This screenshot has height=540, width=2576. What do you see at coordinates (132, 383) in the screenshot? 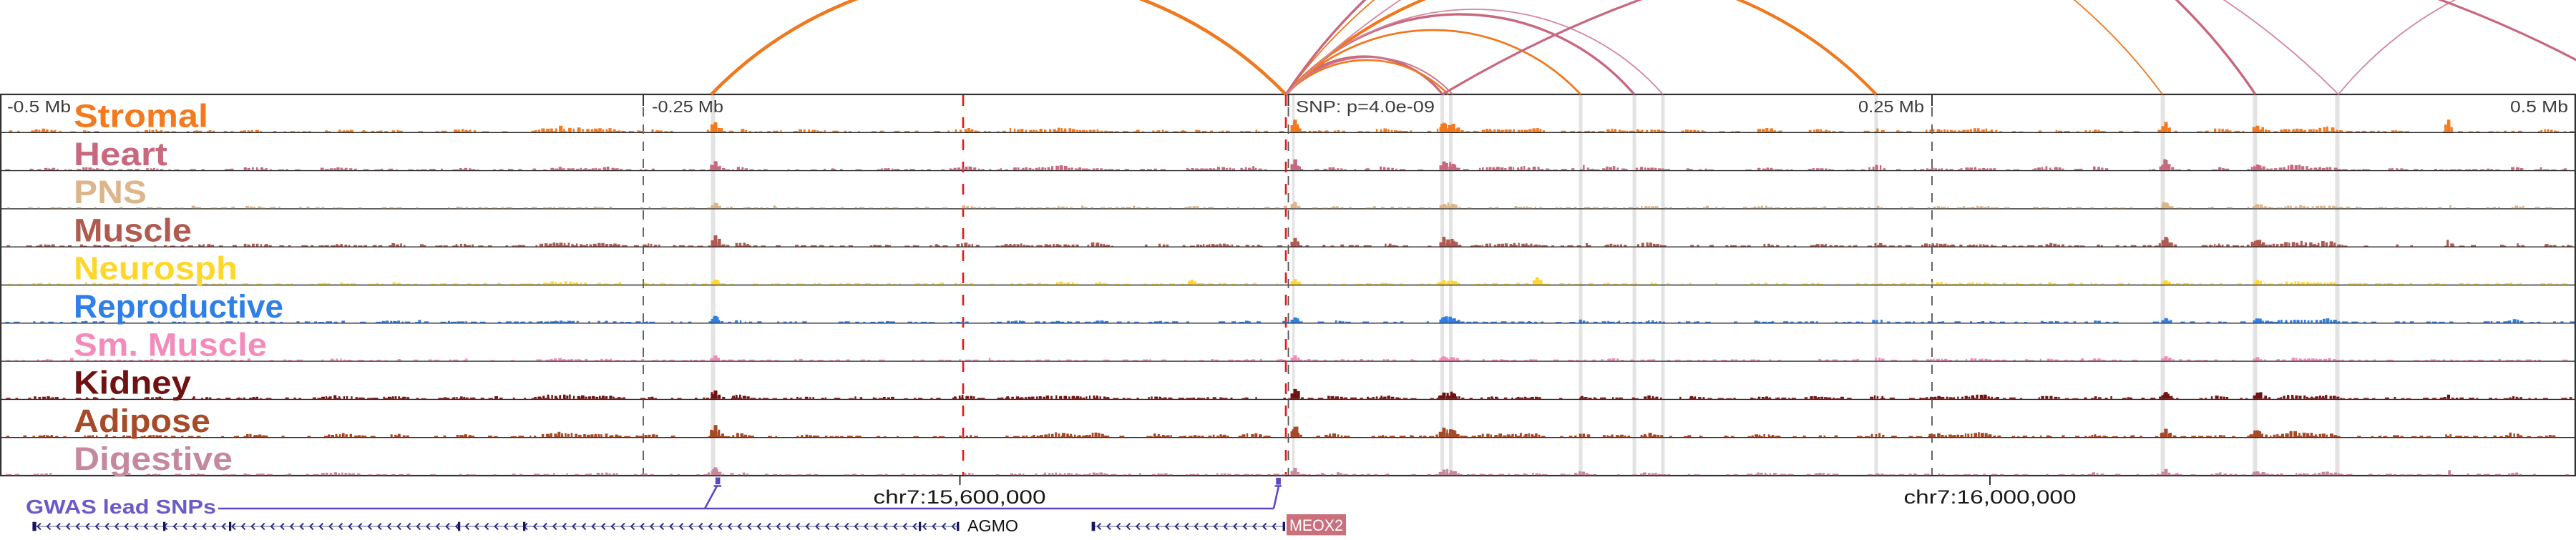
I see `svg-text: Kidney` at bounding box center [132, 383].